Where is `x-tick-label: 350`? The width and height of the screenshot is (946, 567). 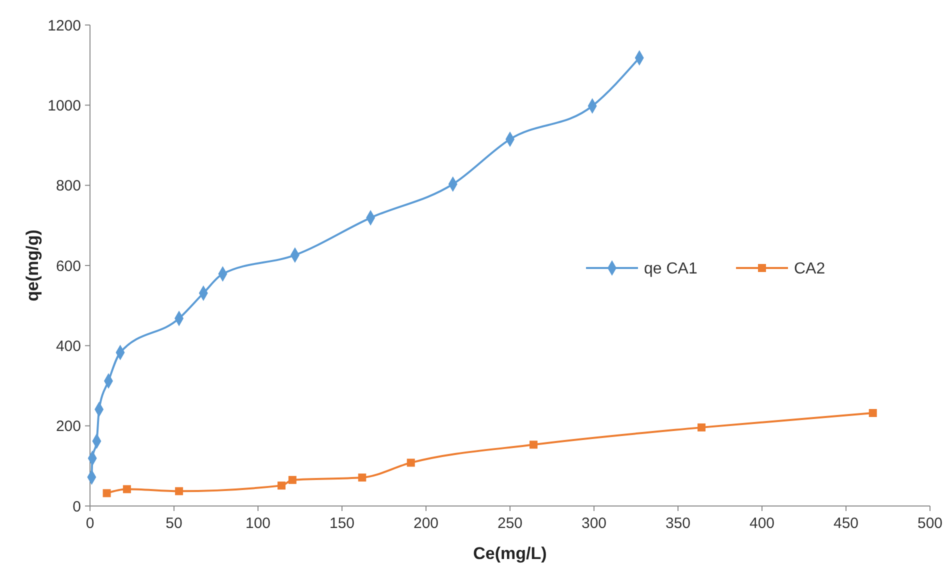
x-tick-label: 350 is located at coordinates (678, 523).